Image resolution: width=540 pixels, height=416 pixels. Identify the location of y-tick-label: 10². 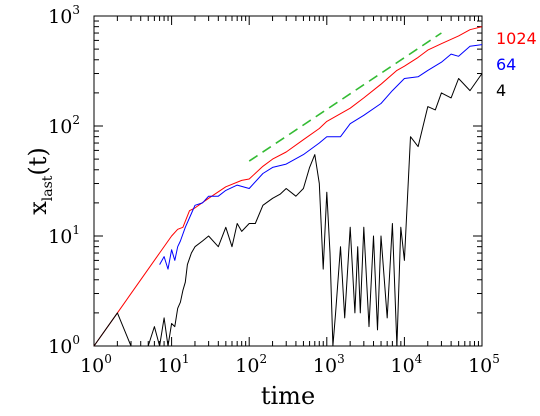
(64, 125).